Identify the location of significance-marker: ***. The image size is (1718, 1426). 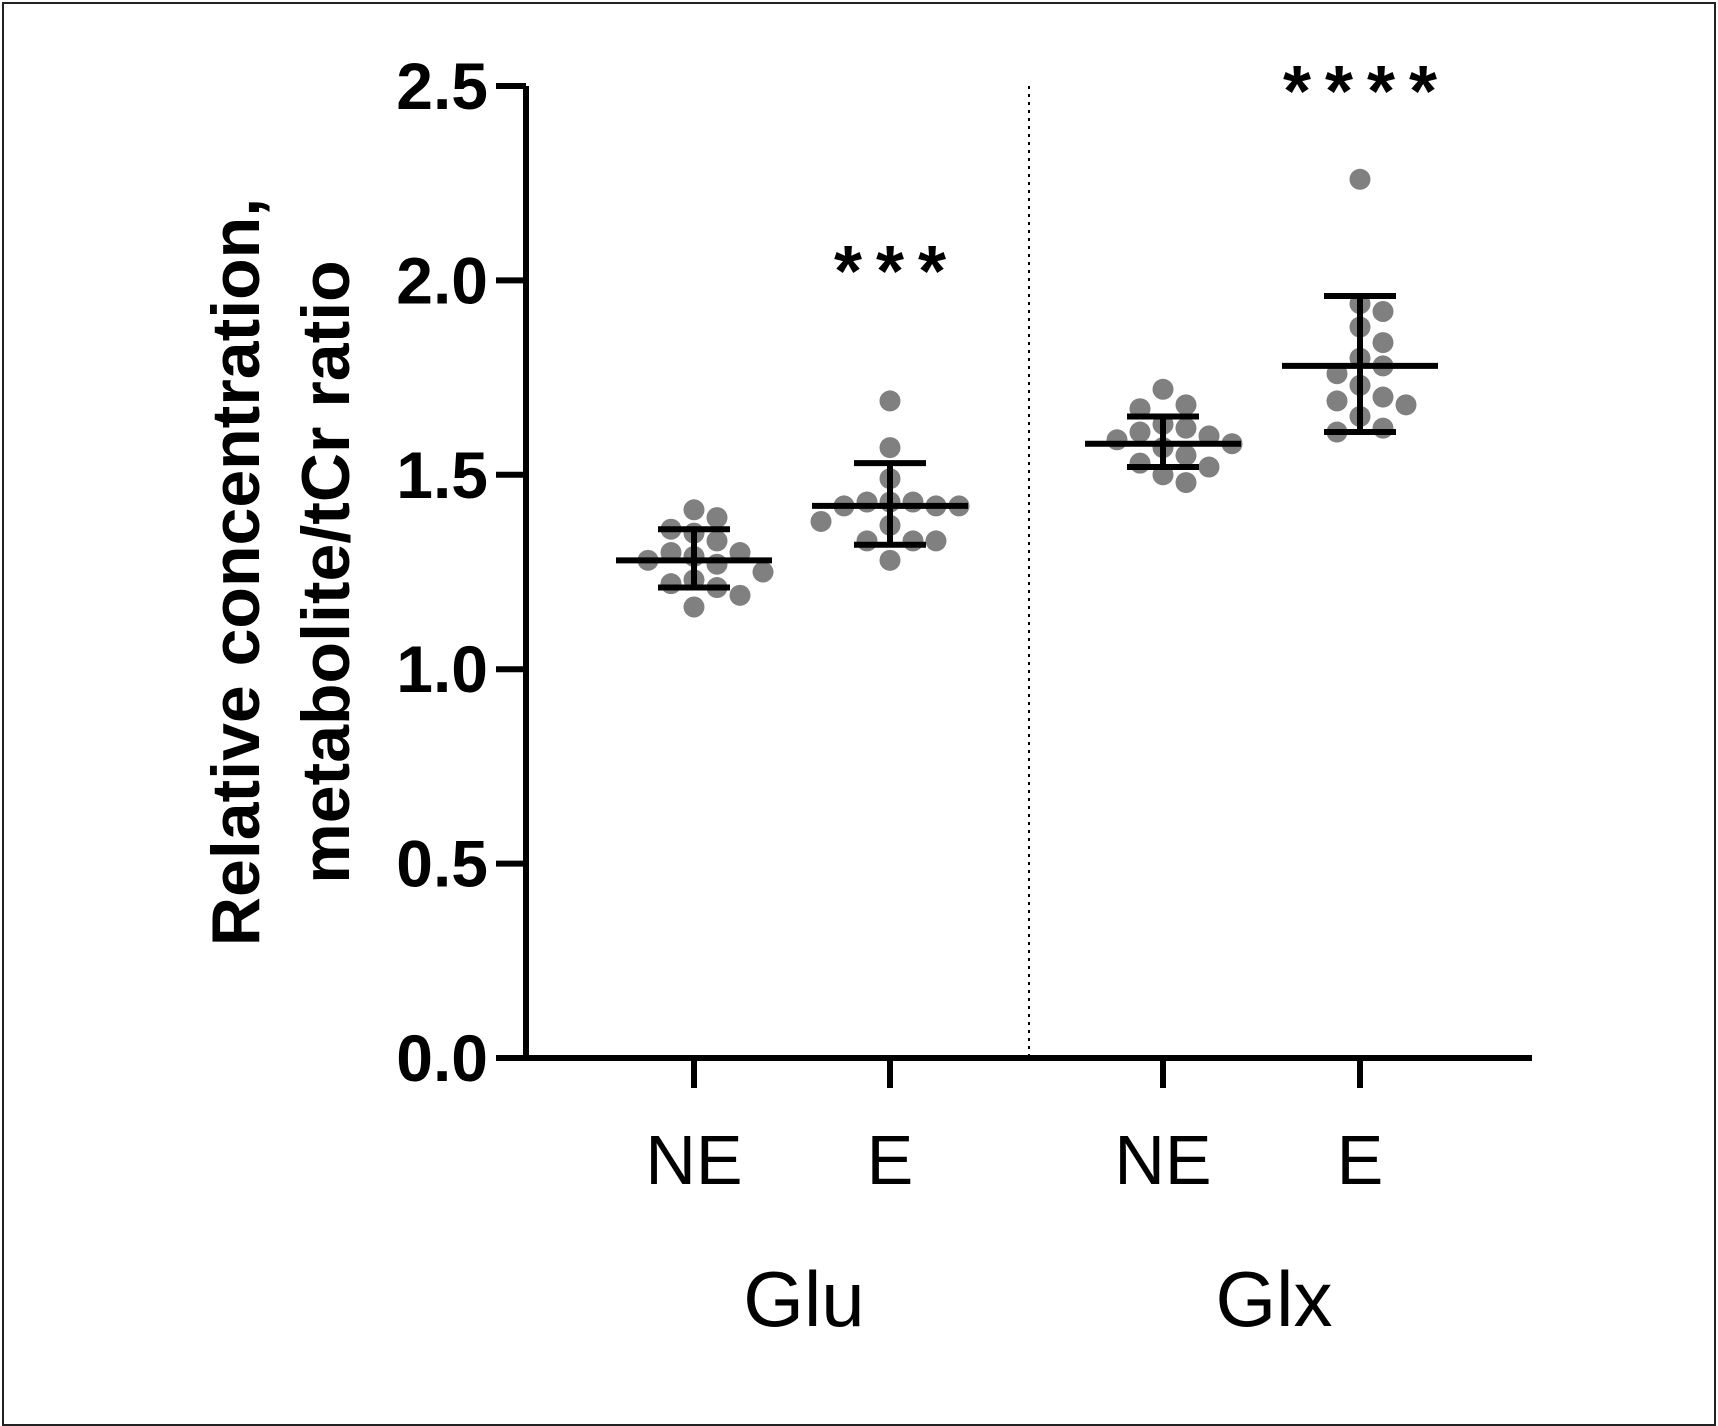
(897, 272).